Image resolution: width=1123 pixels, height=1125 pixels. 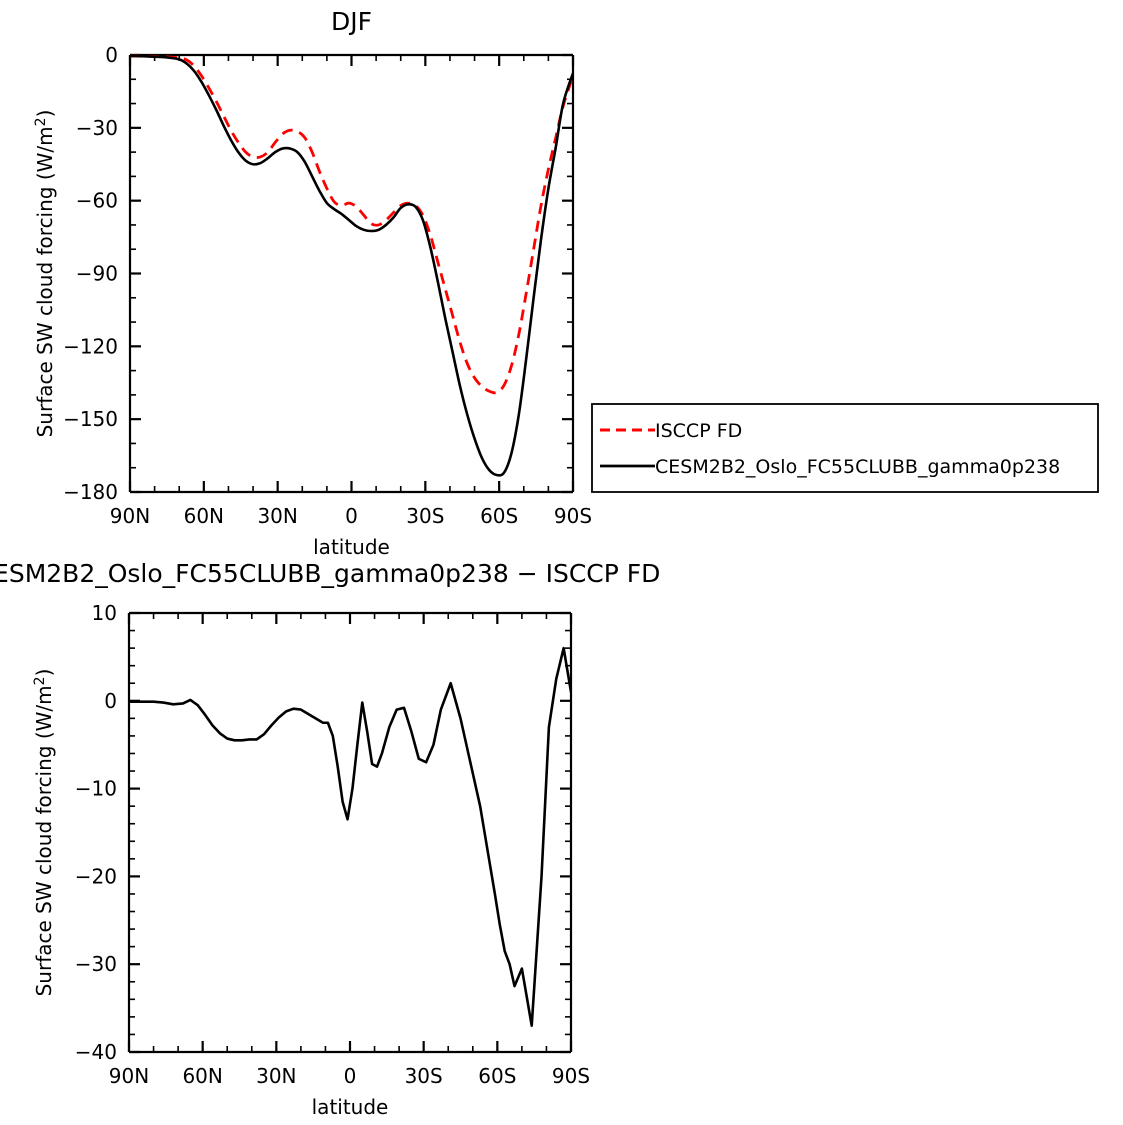 I want to click on panel-bottom-axes-xtick-label: 30S, so click(x=424, y=1076).